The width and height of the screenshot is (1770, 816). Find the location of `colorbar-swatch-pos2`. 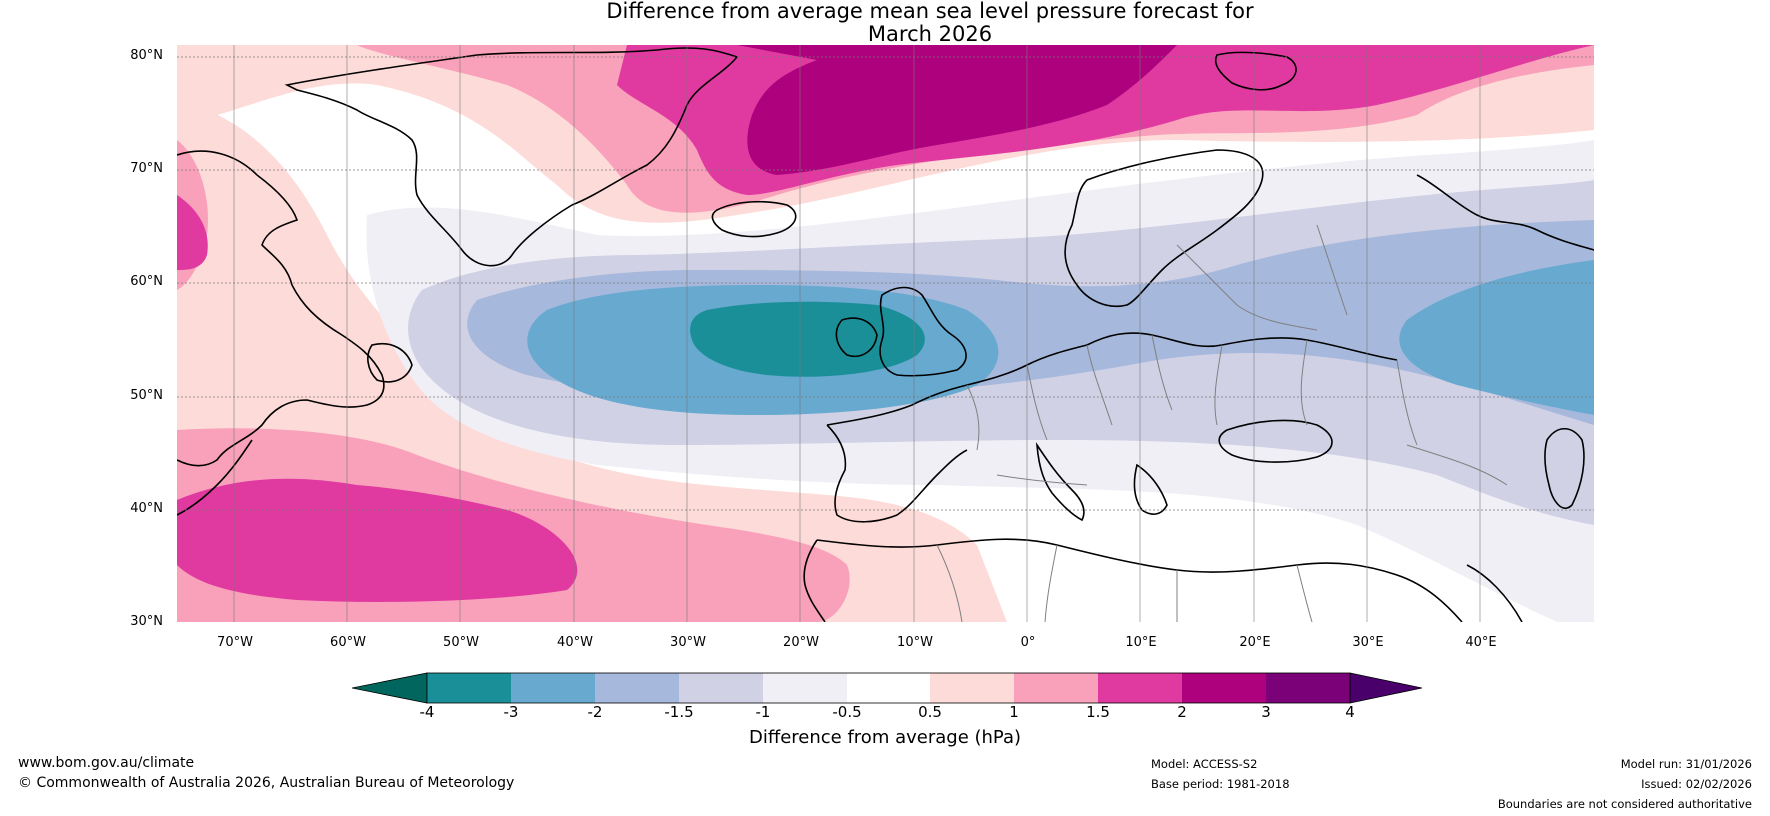

colorbar-swatch-pos2 is located at coordinates (1224, 688).